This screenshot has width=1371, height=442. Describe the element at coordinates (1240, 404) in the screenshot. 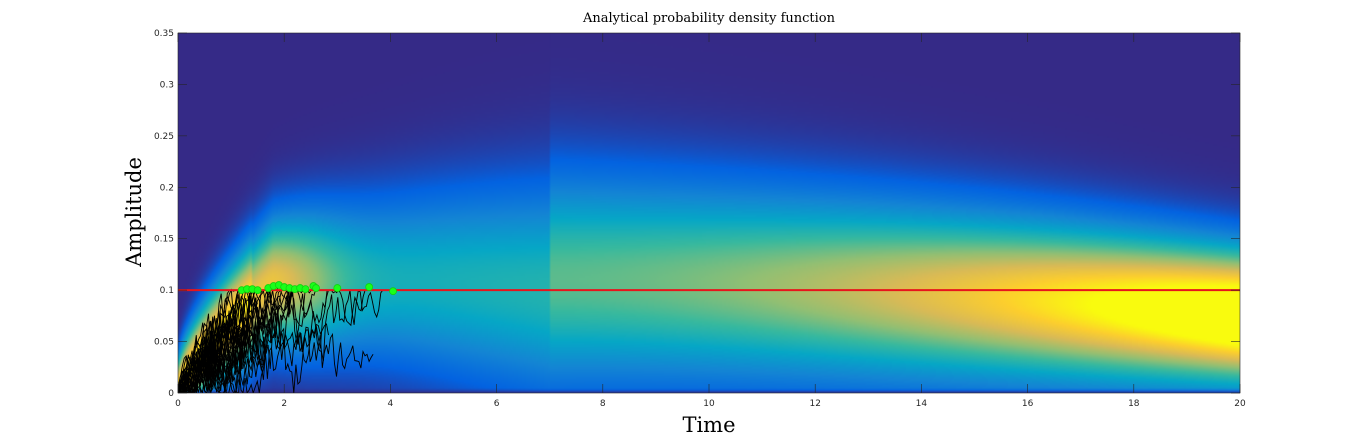

I see `x-tick-label: 20` at that location.